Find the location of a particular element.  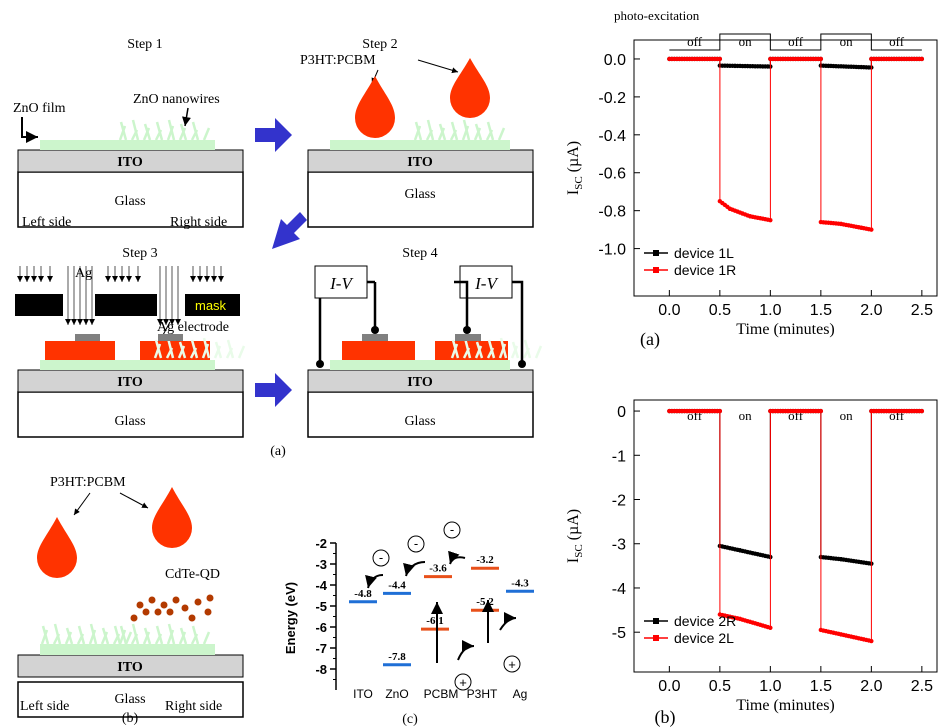

energy-level-value: -4.8 is located at coordinates (363, 594).